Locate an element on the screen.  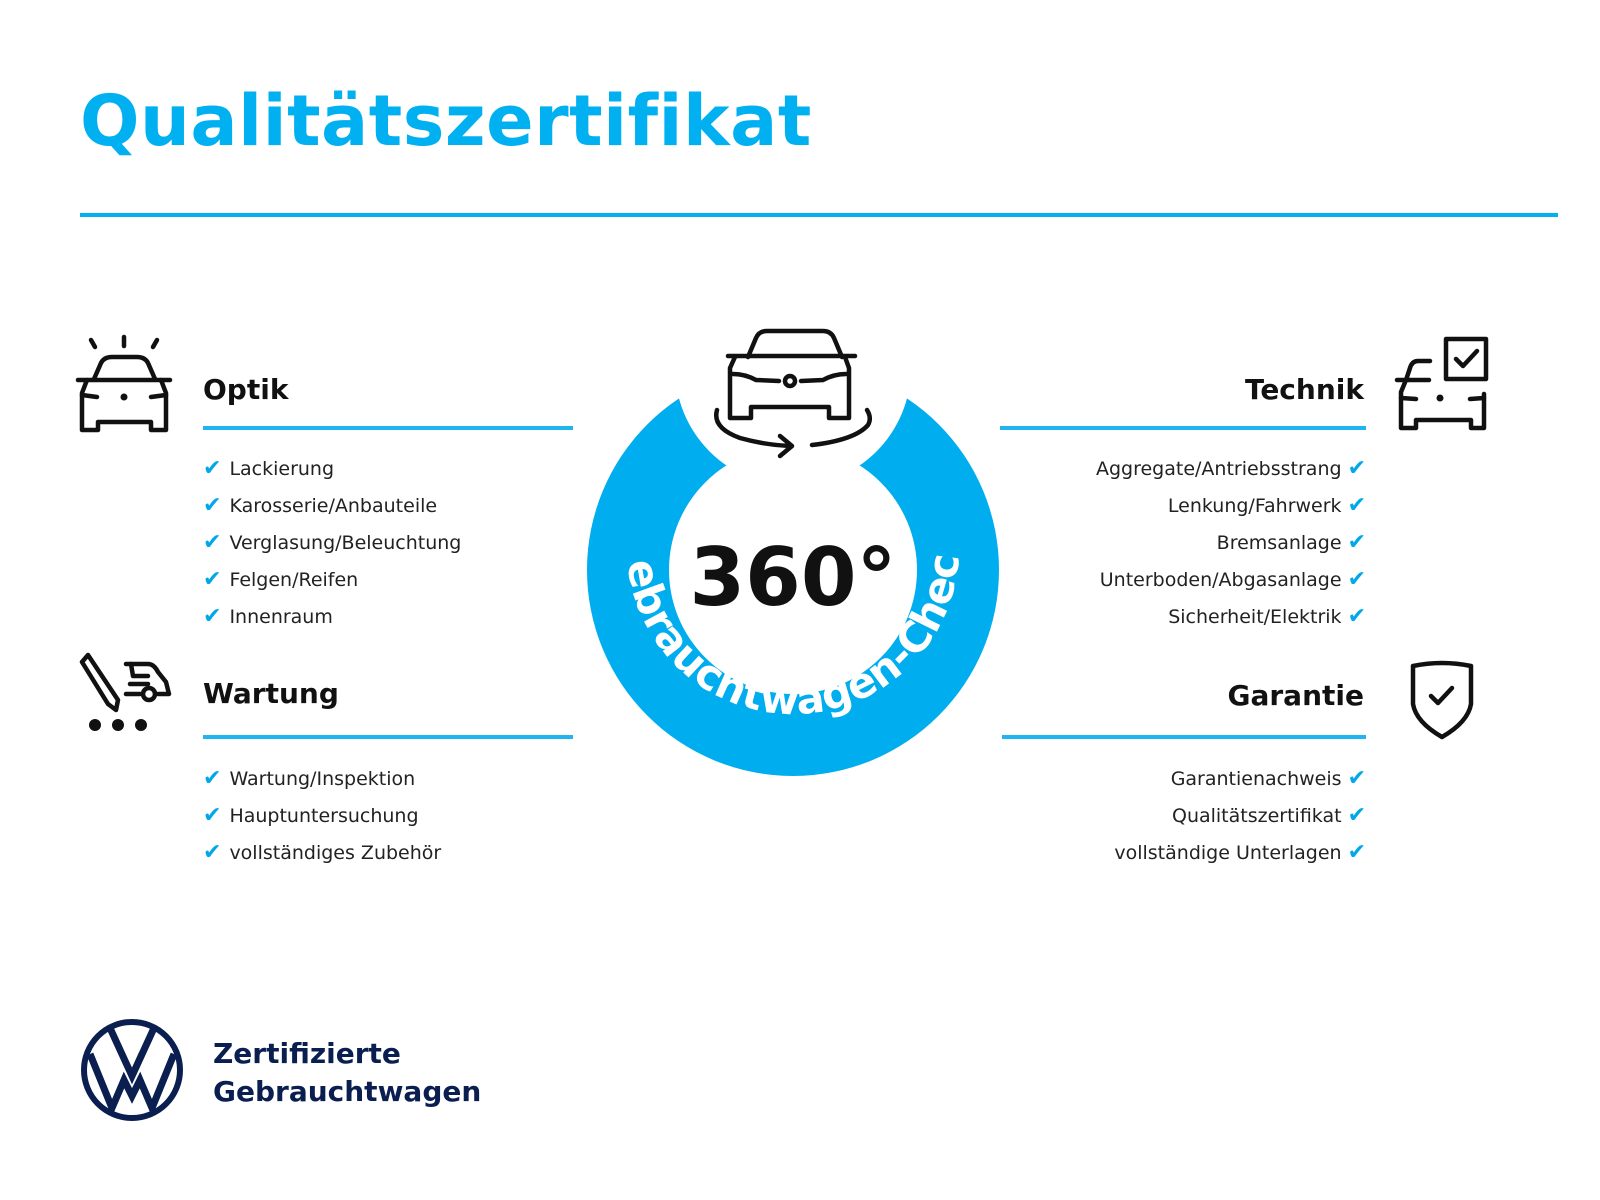
section-heading-garantie: Garantie is located at coordinates (1296, 695).